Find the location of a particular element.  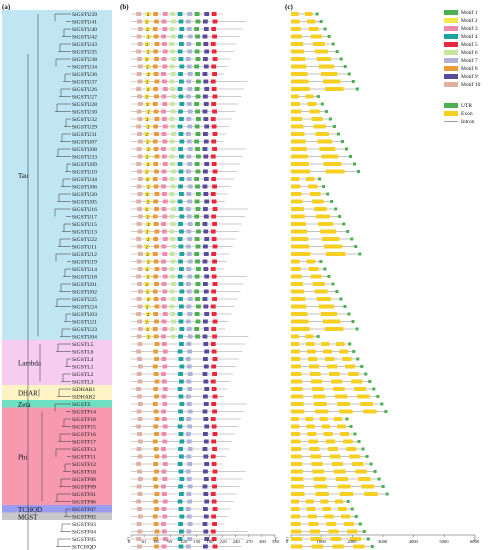

gene-name: SiGSTU37 is located at coordinates (84, 83).